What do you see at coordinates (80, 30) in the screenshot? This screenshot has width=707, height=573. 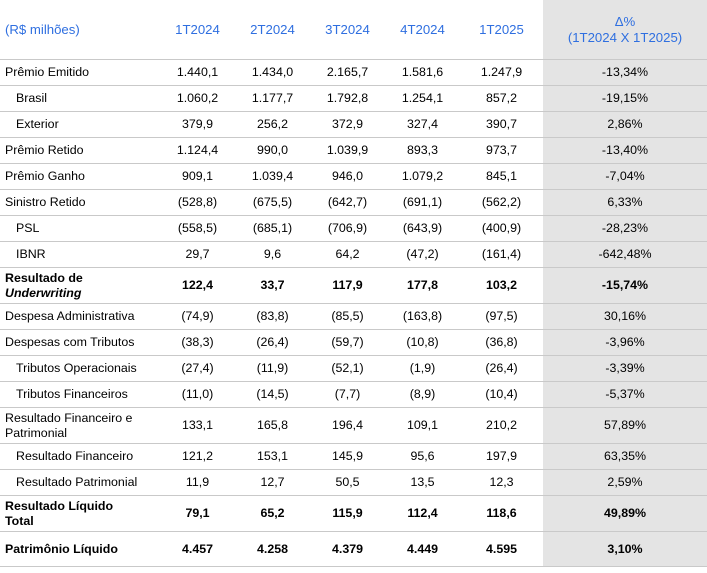 I see `units-label: (R$ milhões)` at bounding box center [80, 30].